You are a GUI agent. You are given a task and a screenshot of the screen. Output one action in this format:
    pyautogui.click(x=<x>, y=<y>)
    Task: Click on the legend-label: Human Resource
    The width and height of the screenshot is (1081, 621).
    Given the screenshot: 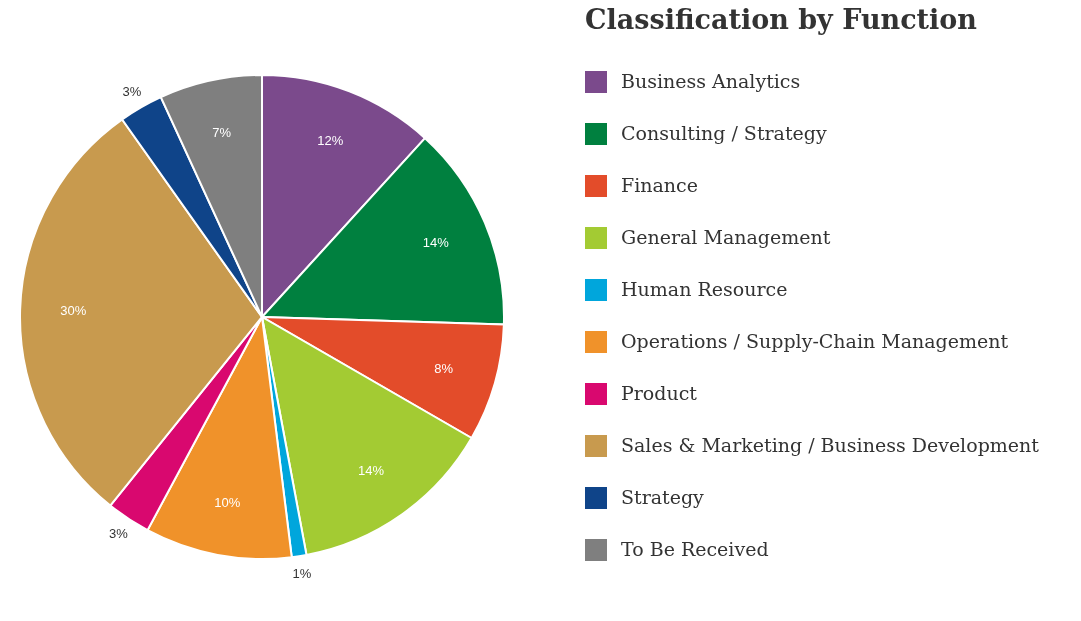 What is the action you would take?
    pyautogui.click(x=704, y=289)
    